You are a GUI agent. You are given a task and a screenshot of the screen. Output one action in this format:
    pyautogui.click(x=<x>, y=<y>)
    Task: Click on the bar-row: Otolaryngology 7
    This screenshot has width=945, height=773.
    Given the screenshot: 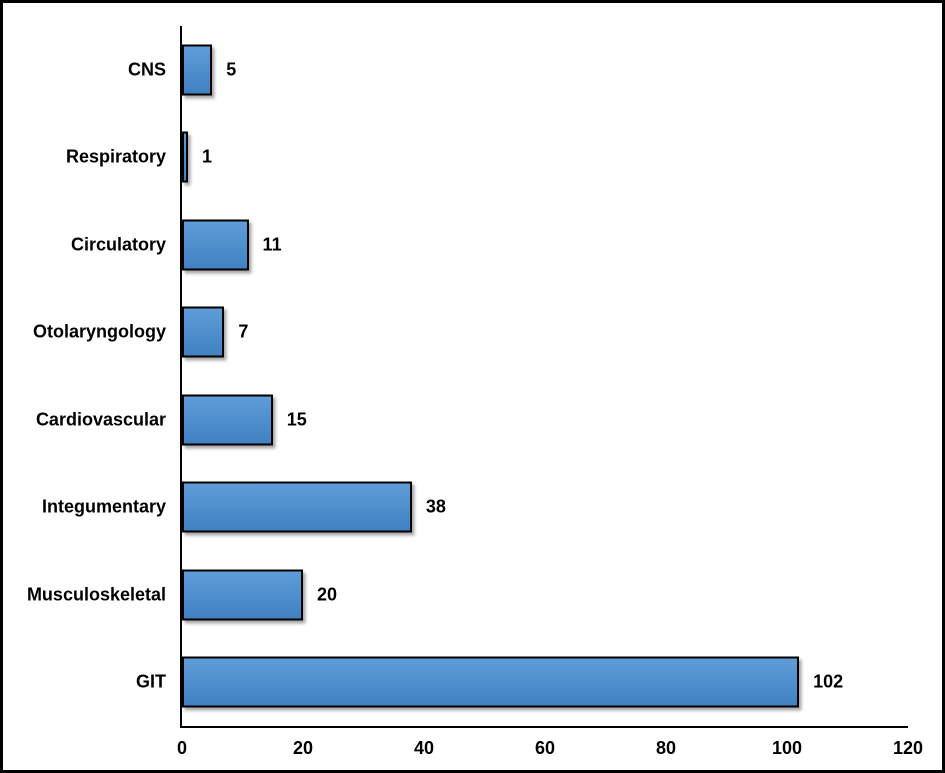 What is the action you would take?
    pyautogui.click(x=470, y=333)
    